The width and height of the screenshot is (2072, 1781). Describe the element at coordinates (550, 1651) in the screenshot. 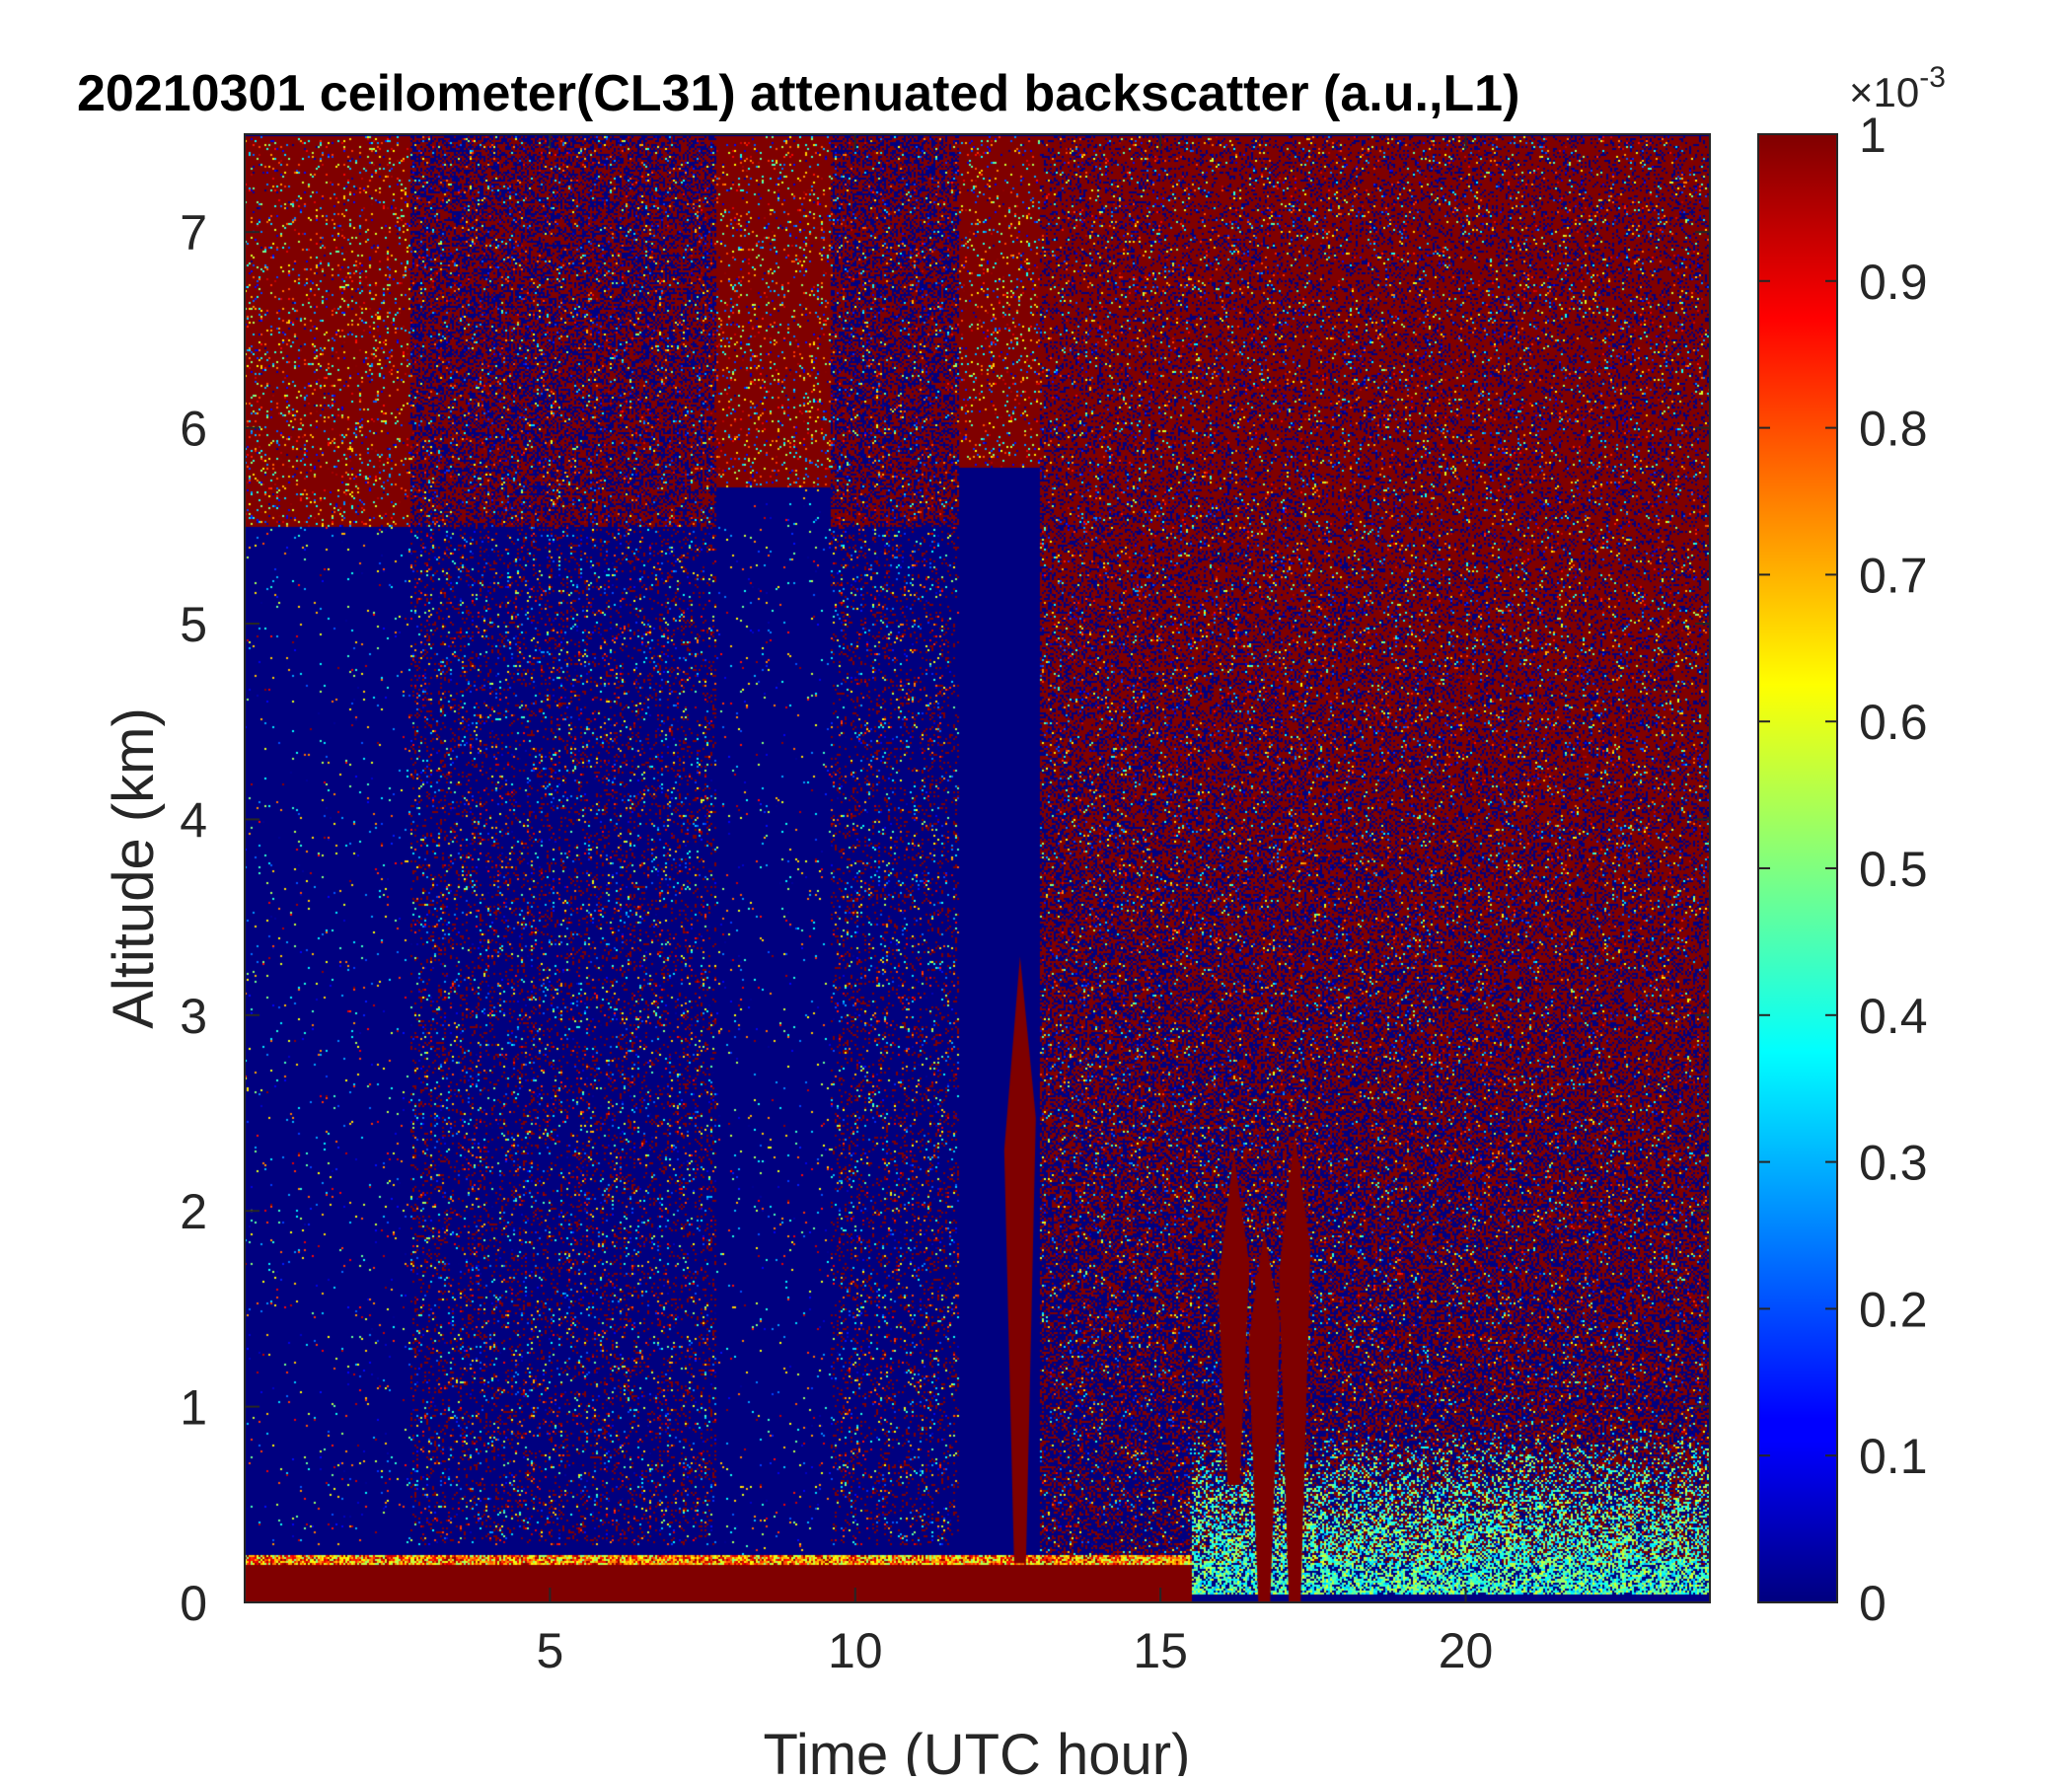

I see `x-tick-label: 5` at that location.